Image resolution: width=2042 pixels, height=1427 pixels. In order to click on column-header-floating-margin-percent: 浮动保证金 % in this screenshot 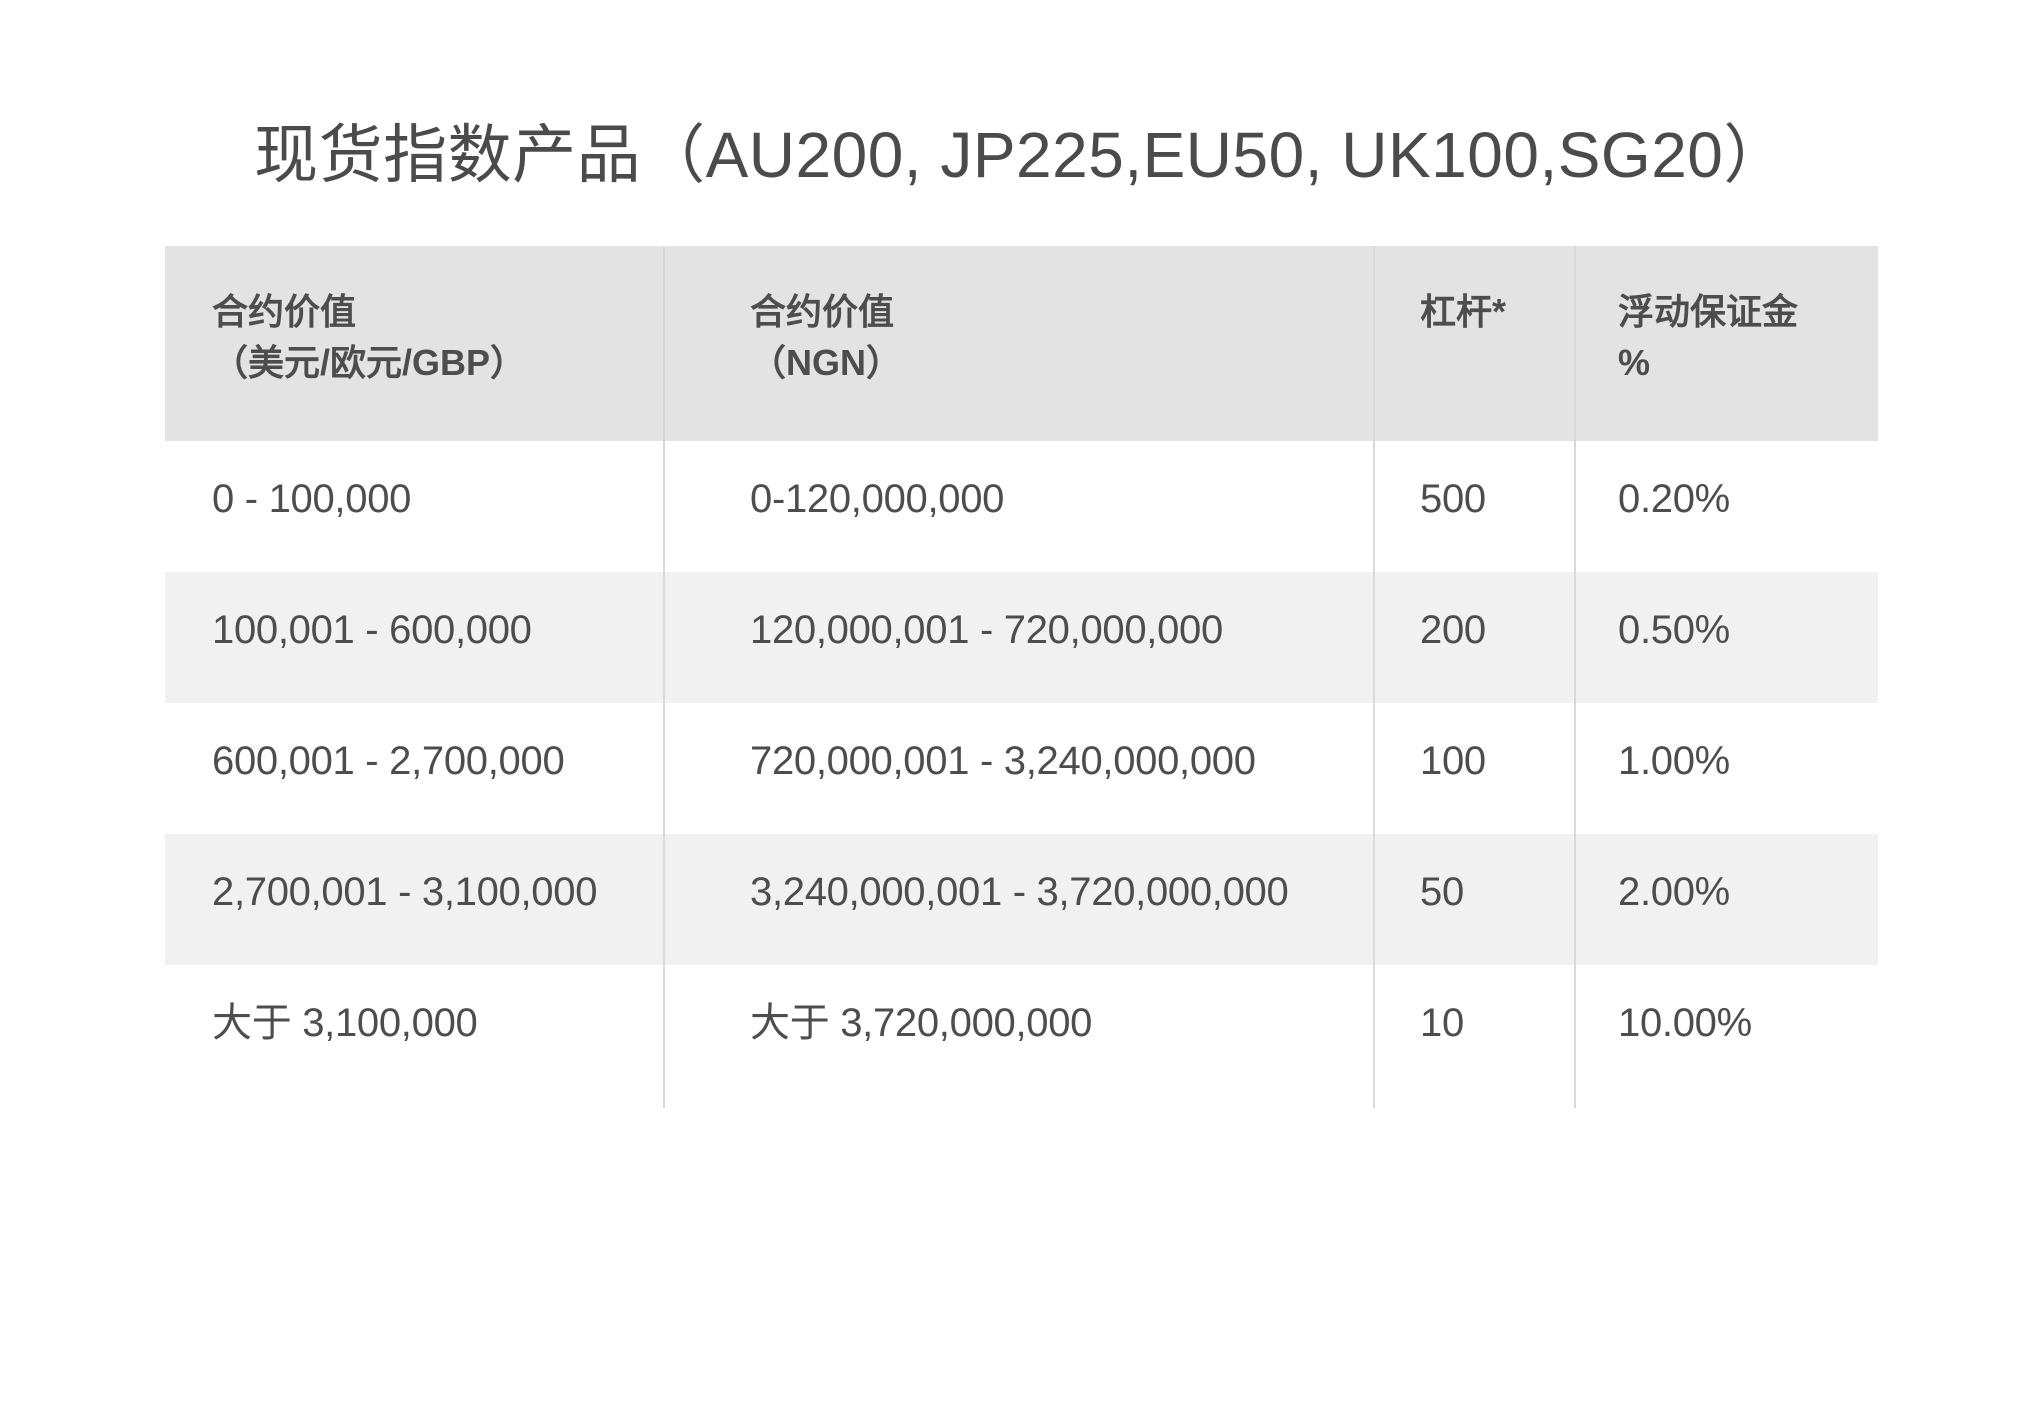, I will do `click(1726, 343)`.